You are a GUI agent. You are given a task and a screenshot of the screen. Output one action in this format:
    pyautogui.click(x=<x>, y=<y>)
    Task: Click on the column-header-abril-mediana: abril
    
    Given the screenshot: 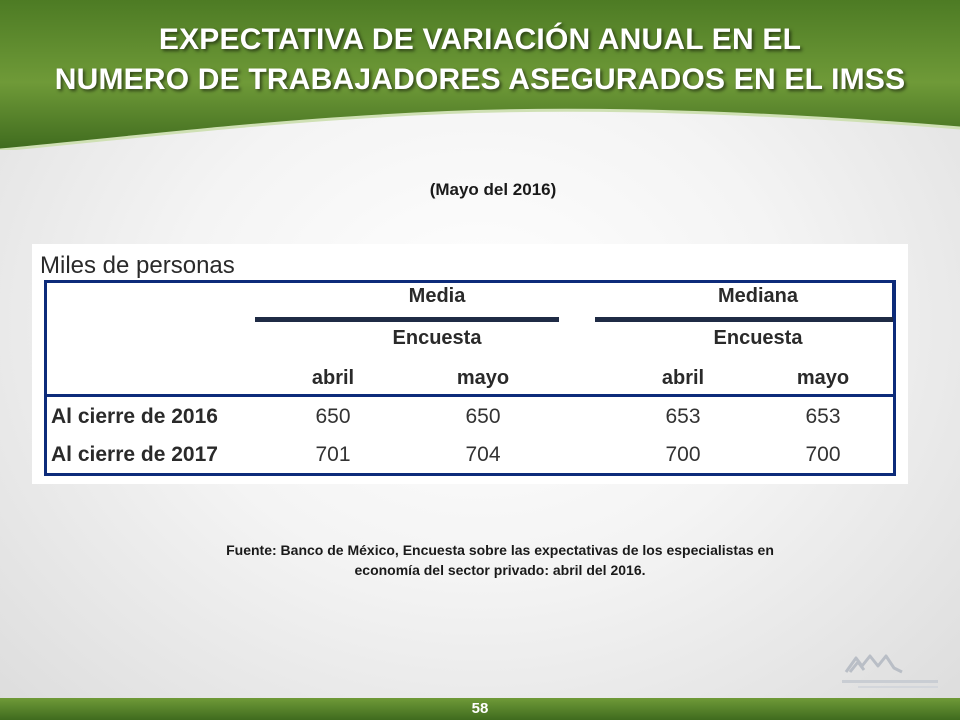 What is the action you would take?
    pyautogui.click(x=683, y=378)
    